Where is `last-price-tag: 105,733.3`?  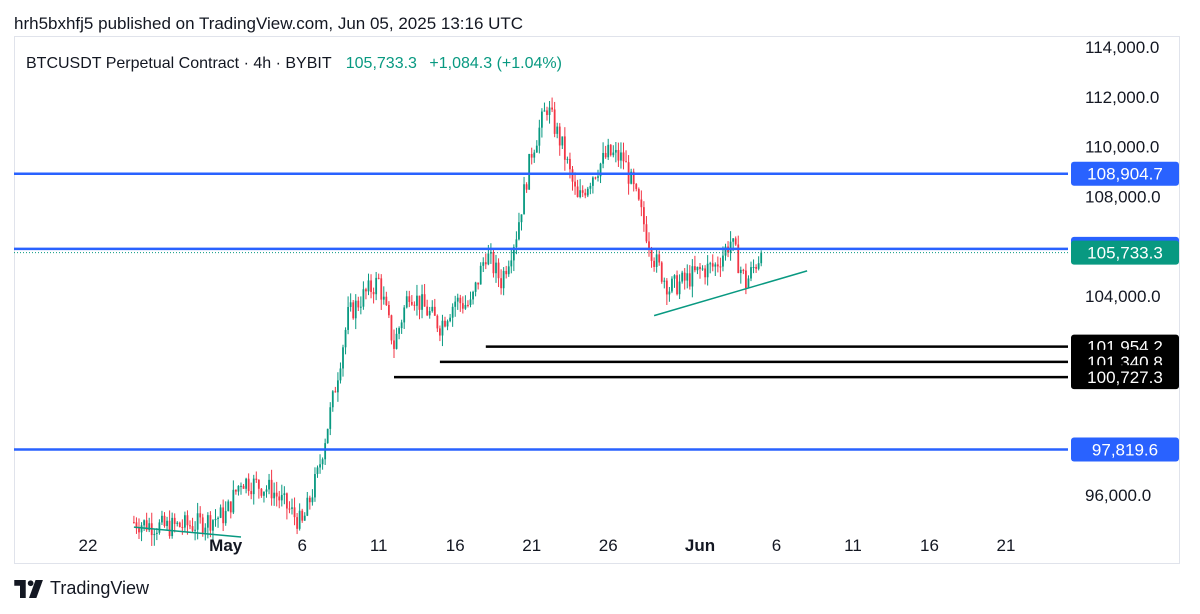 last-price-tag: 105,733.3 is located at coordinates (1125, 252).